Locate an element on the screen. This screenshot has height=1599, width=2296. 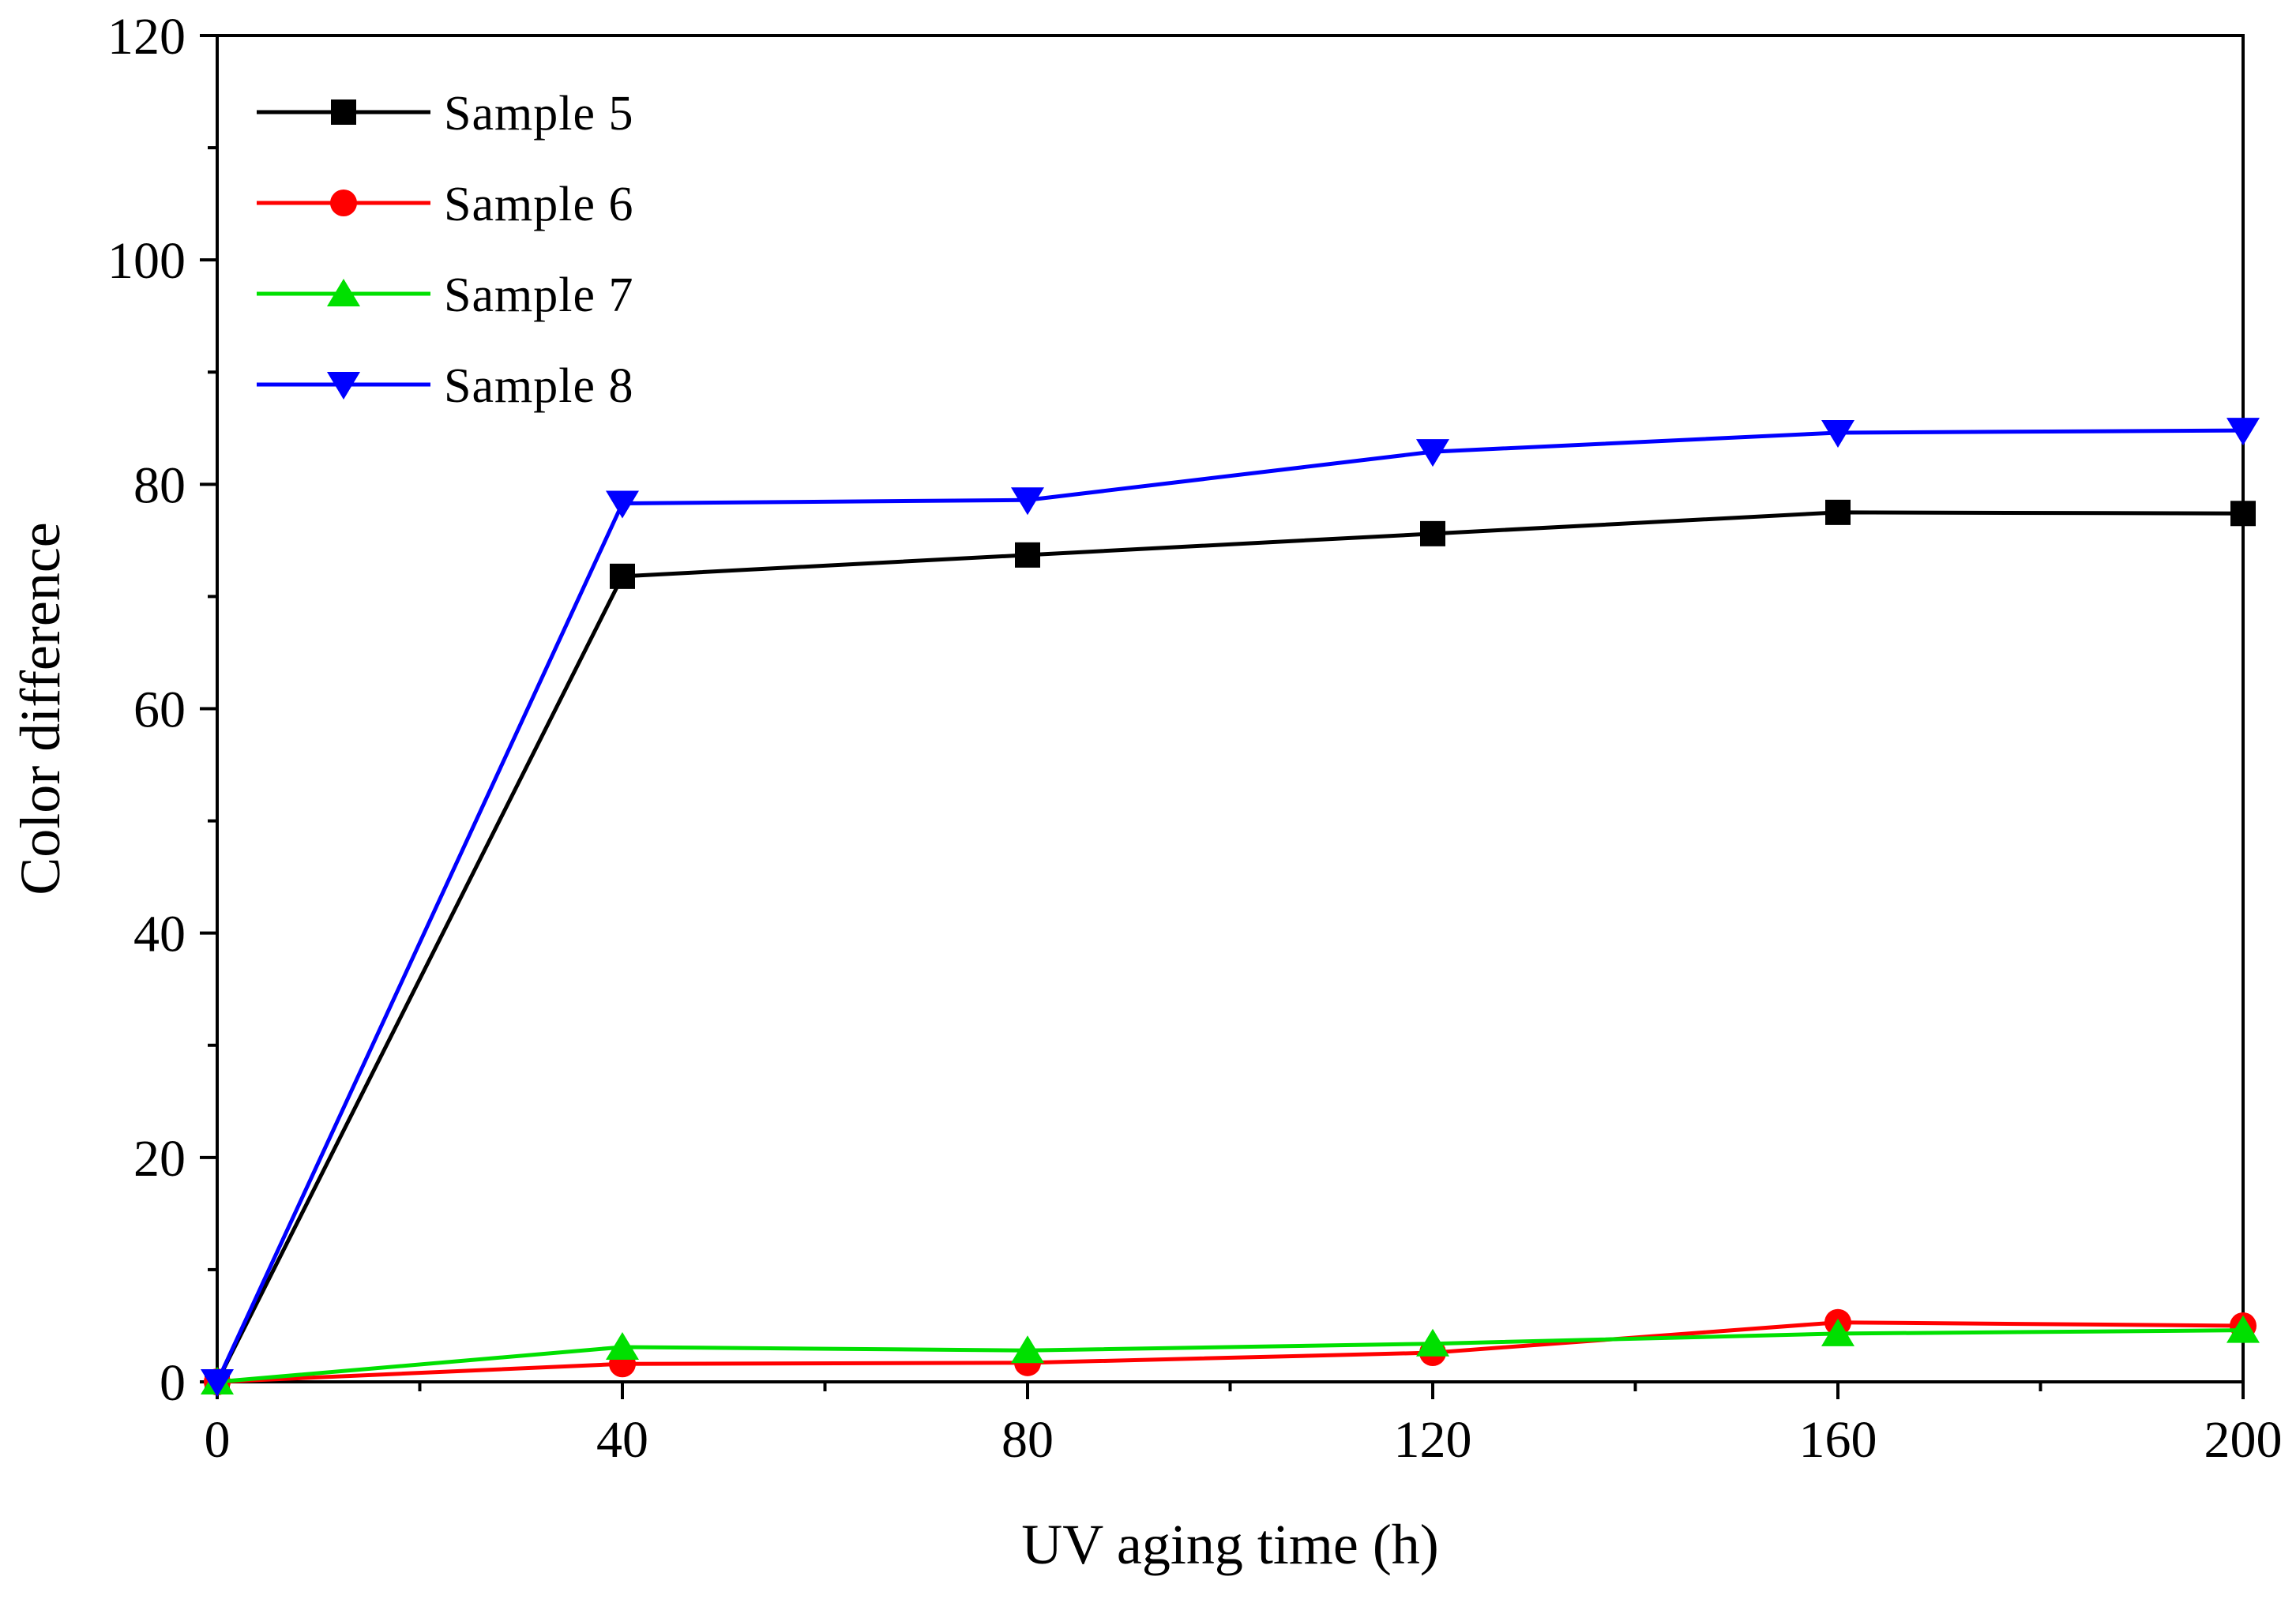
y-tick-label: 100 is located at coordinates (146, 261).